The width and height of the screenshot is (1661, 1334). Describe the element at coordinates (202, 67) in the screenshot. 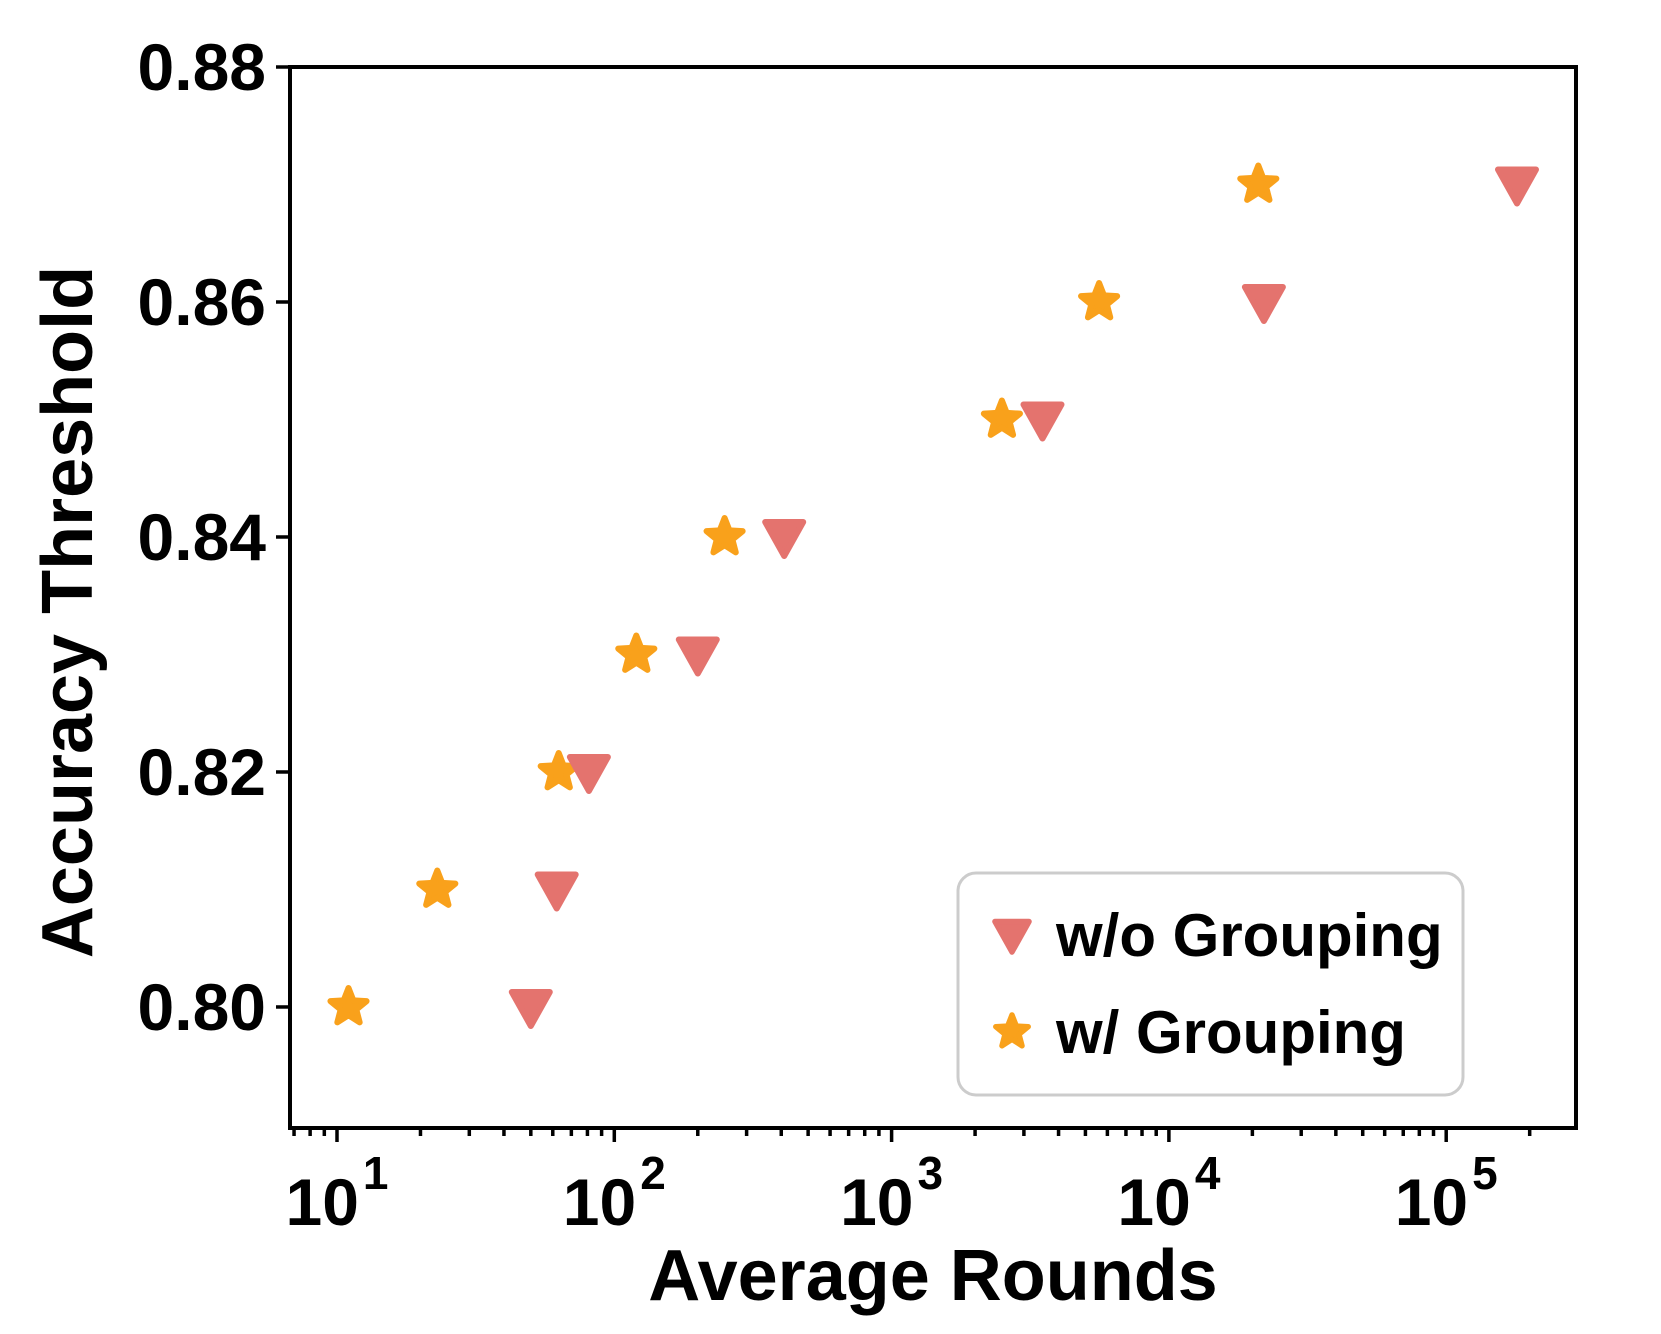

I see `y-tick-label: 0.88` at that location.